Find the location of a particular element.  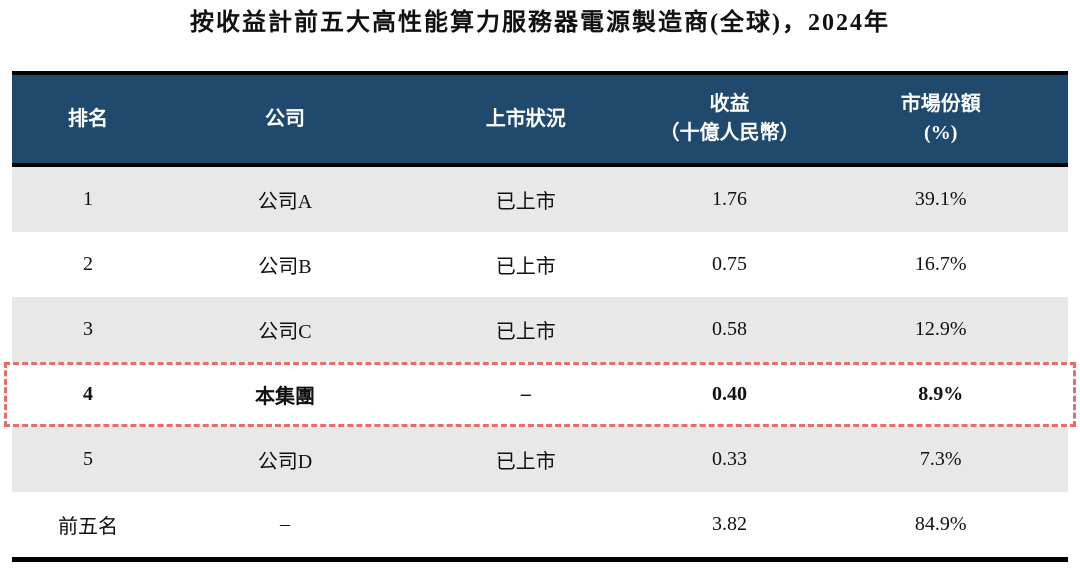

column-header-company-label: 公司 is located at coordinates (284, 118).